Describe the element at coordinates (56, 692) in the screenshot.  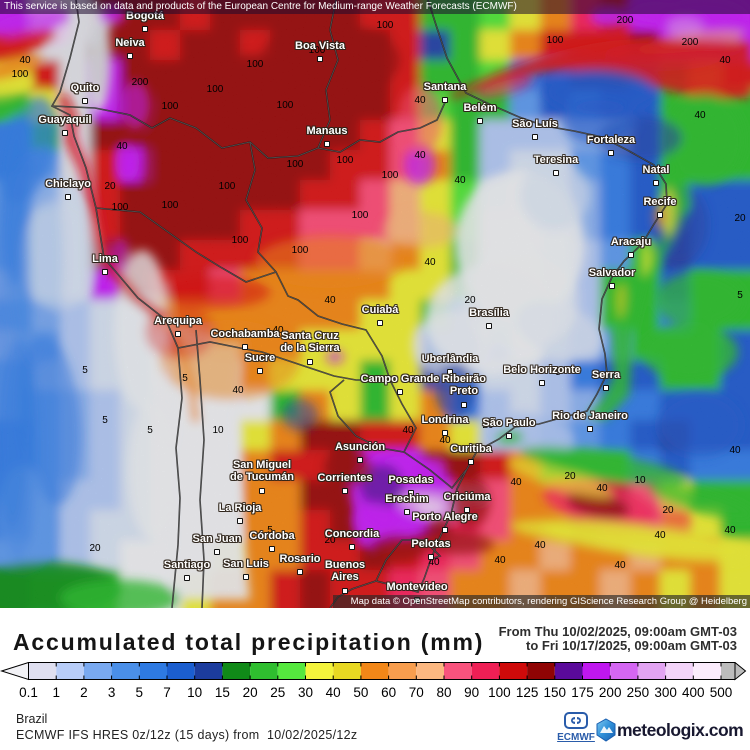
I see `svg-text: 1` at that location.